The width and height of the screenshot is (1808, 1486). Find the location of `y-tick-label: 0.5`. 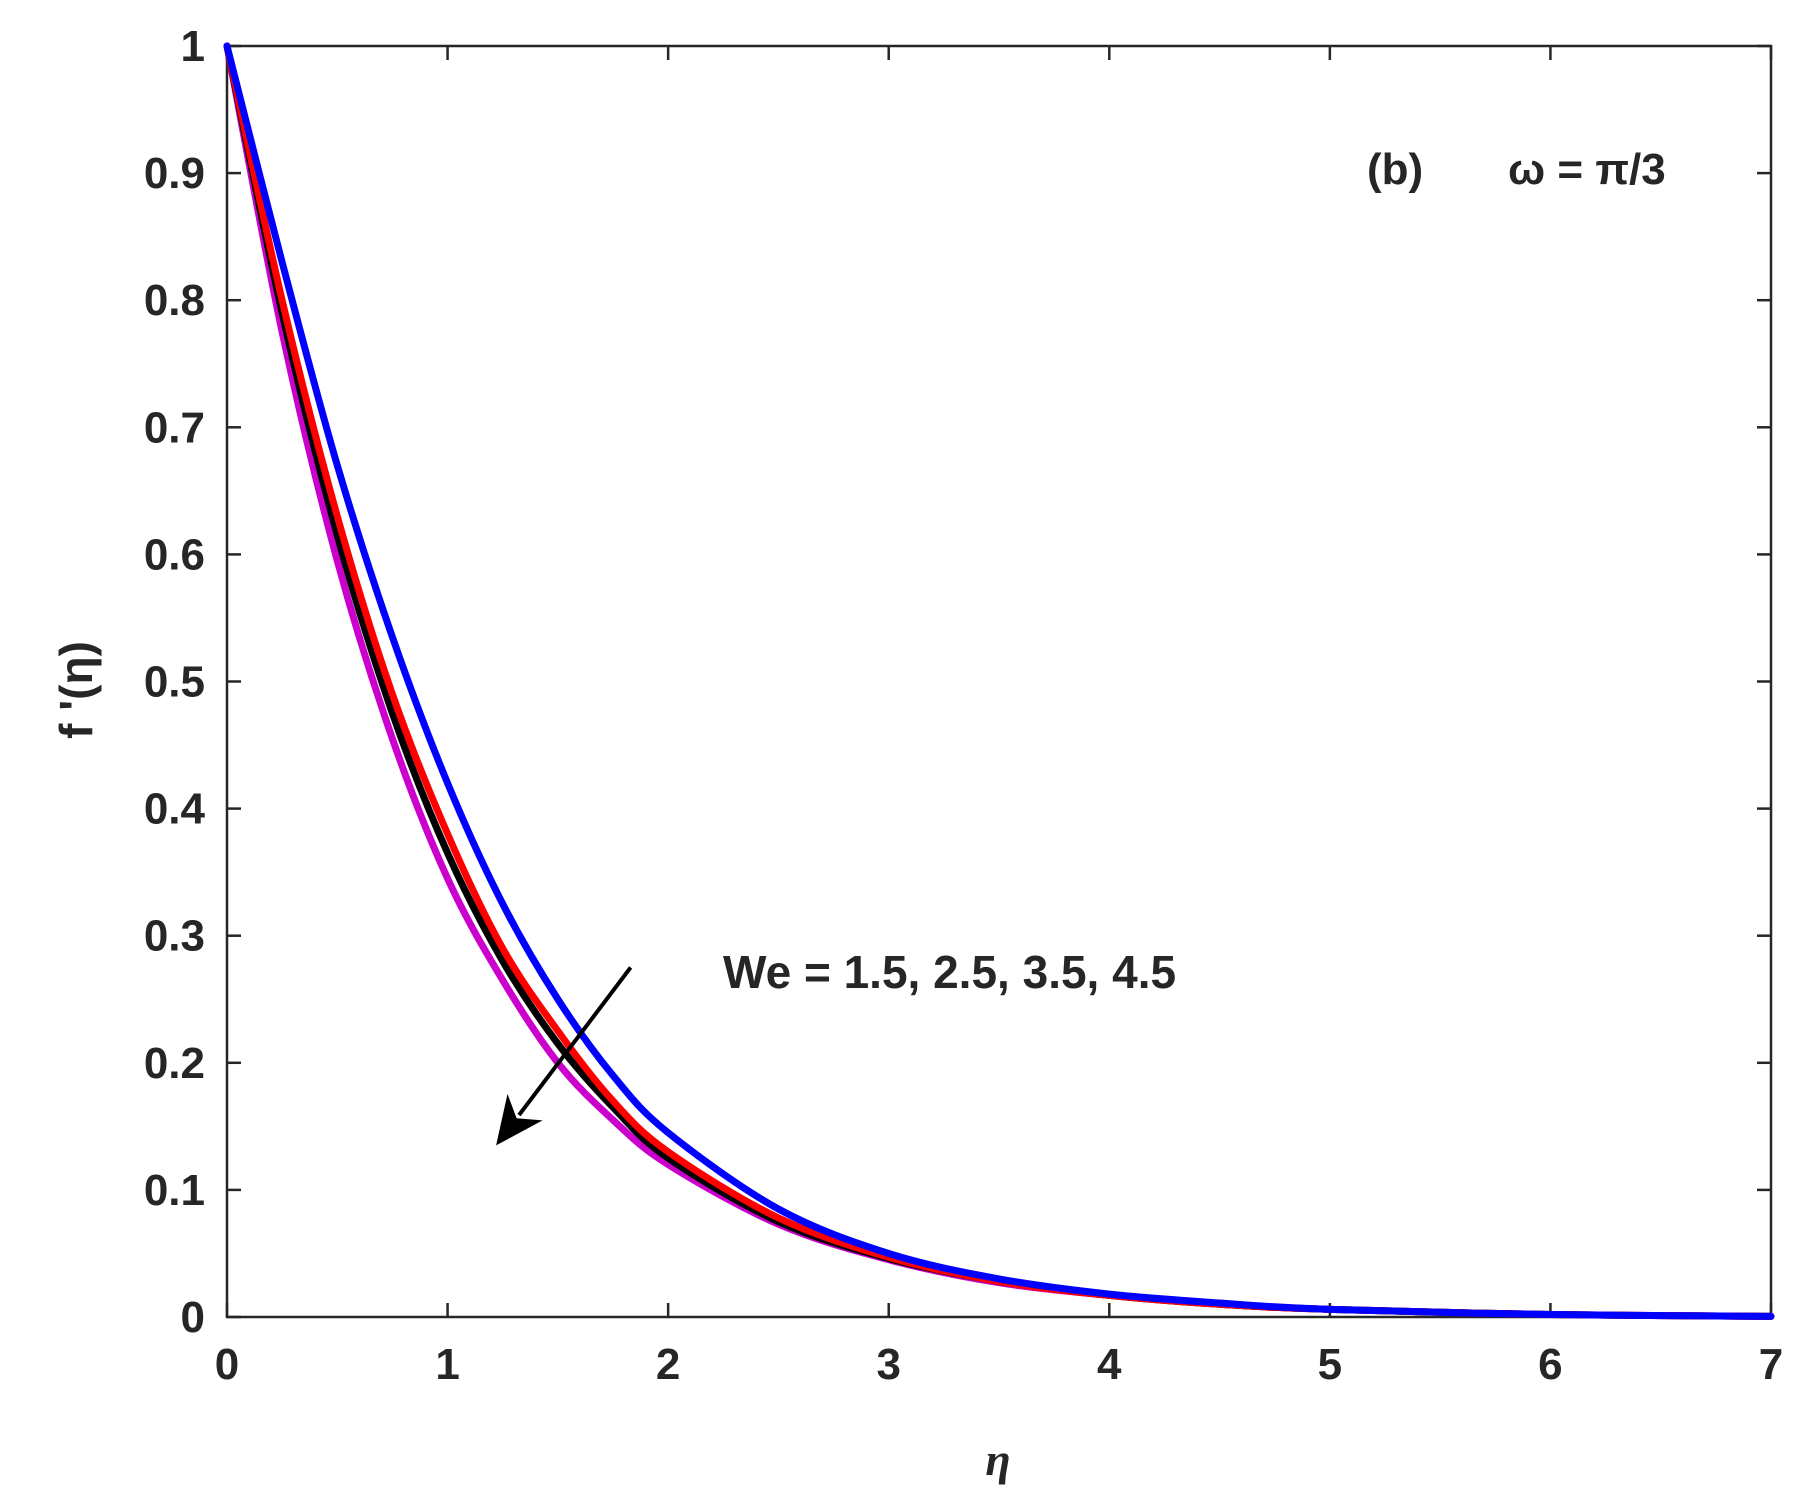

y-tick-label: 0.5 is located at coordinates (174, 682).